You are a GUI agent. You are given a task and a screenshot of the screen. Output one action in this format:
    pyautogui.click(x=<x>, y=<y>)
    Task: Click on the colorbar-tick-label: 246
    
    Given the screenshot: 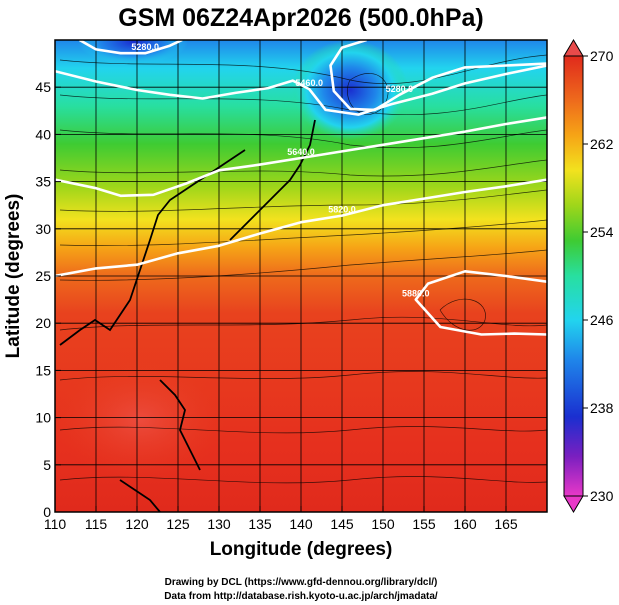 What is the action you would take?
    pyautogui.click(x=602, y=320)
    